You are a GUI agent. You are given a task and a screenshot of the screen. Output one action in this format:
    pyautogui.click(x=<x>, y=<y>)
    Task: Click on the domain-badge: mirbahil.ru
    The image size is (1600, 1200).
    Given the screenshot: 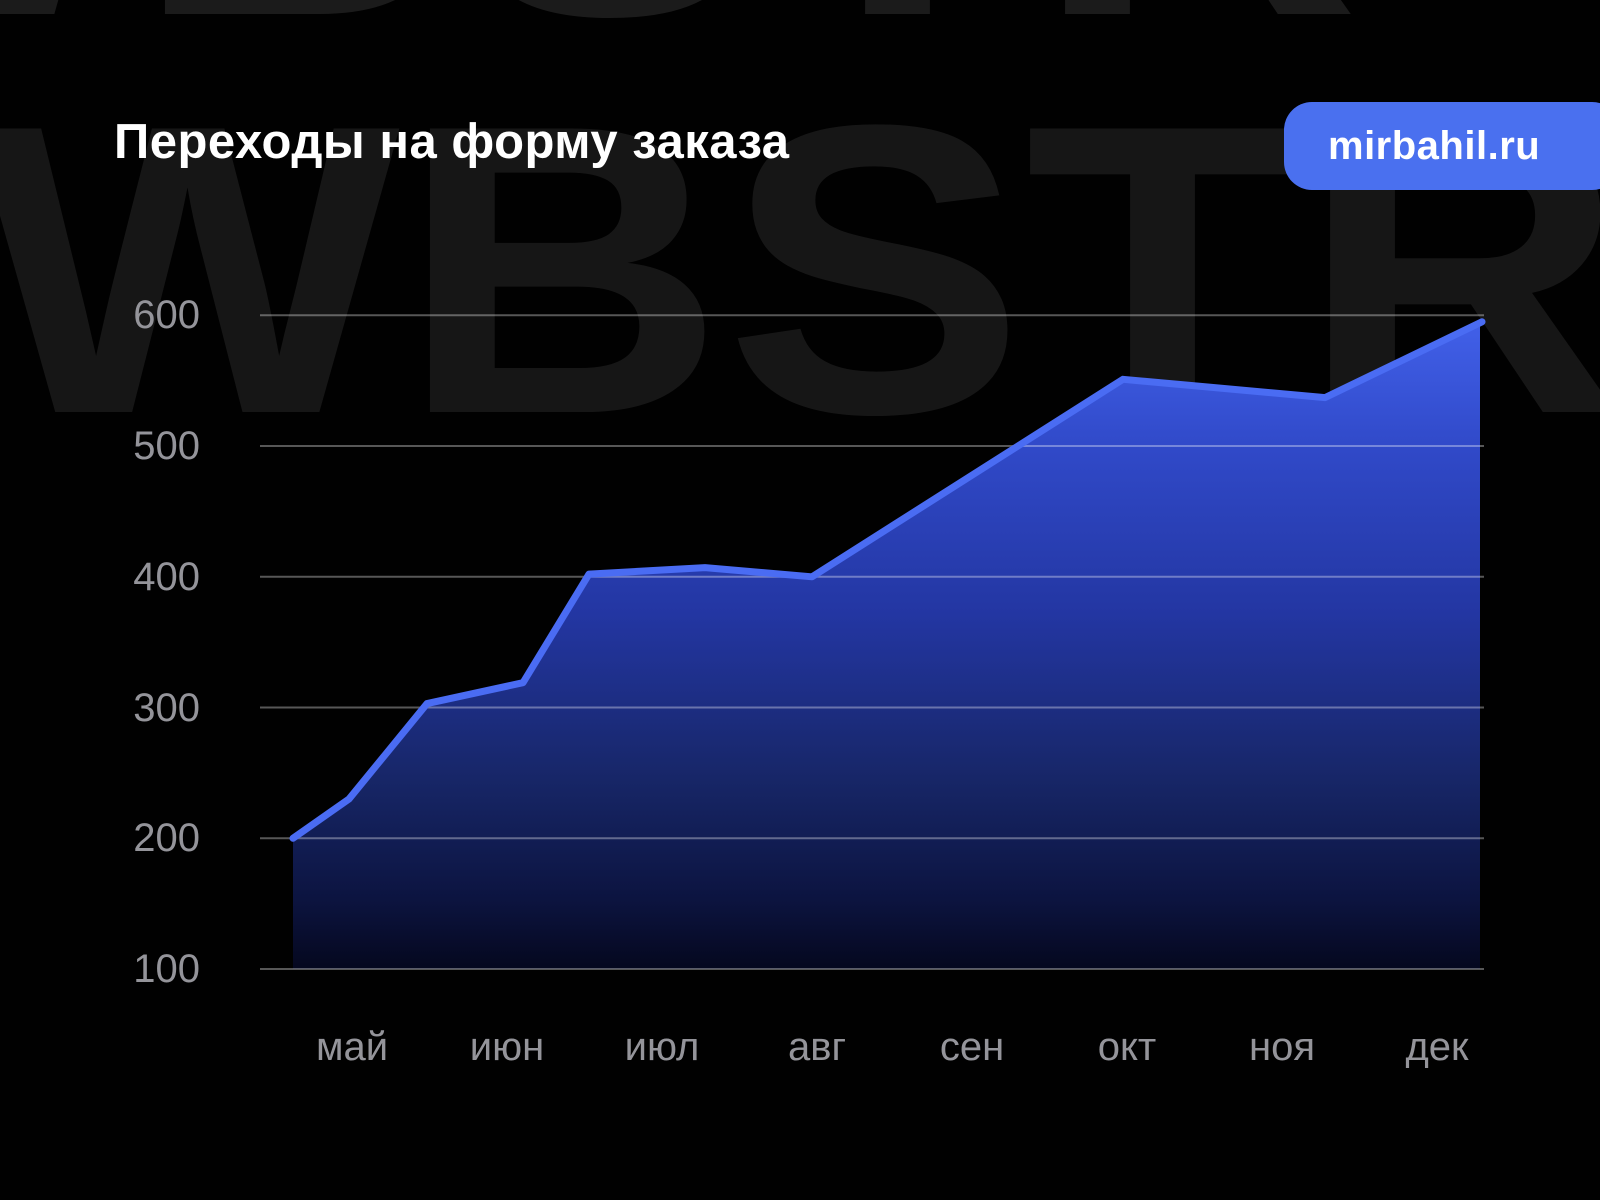 What is the action you would take?
    pyautogui.click(x=1442, y=146)
    